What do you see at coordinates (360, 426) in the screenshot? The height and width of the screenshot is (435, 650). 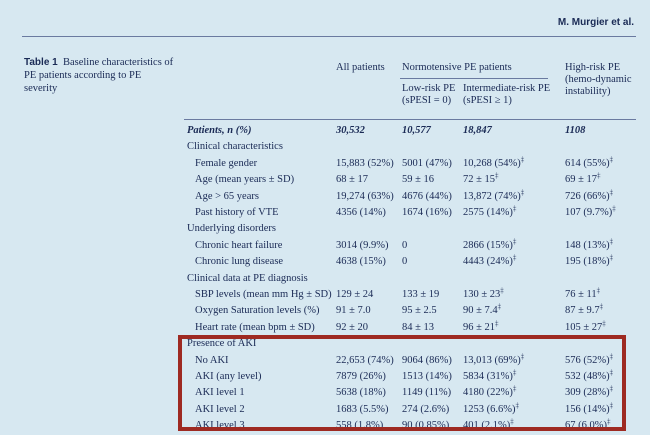 I see `cell-all-value: 558 (1.8%)` at bounding box center [360, 426].